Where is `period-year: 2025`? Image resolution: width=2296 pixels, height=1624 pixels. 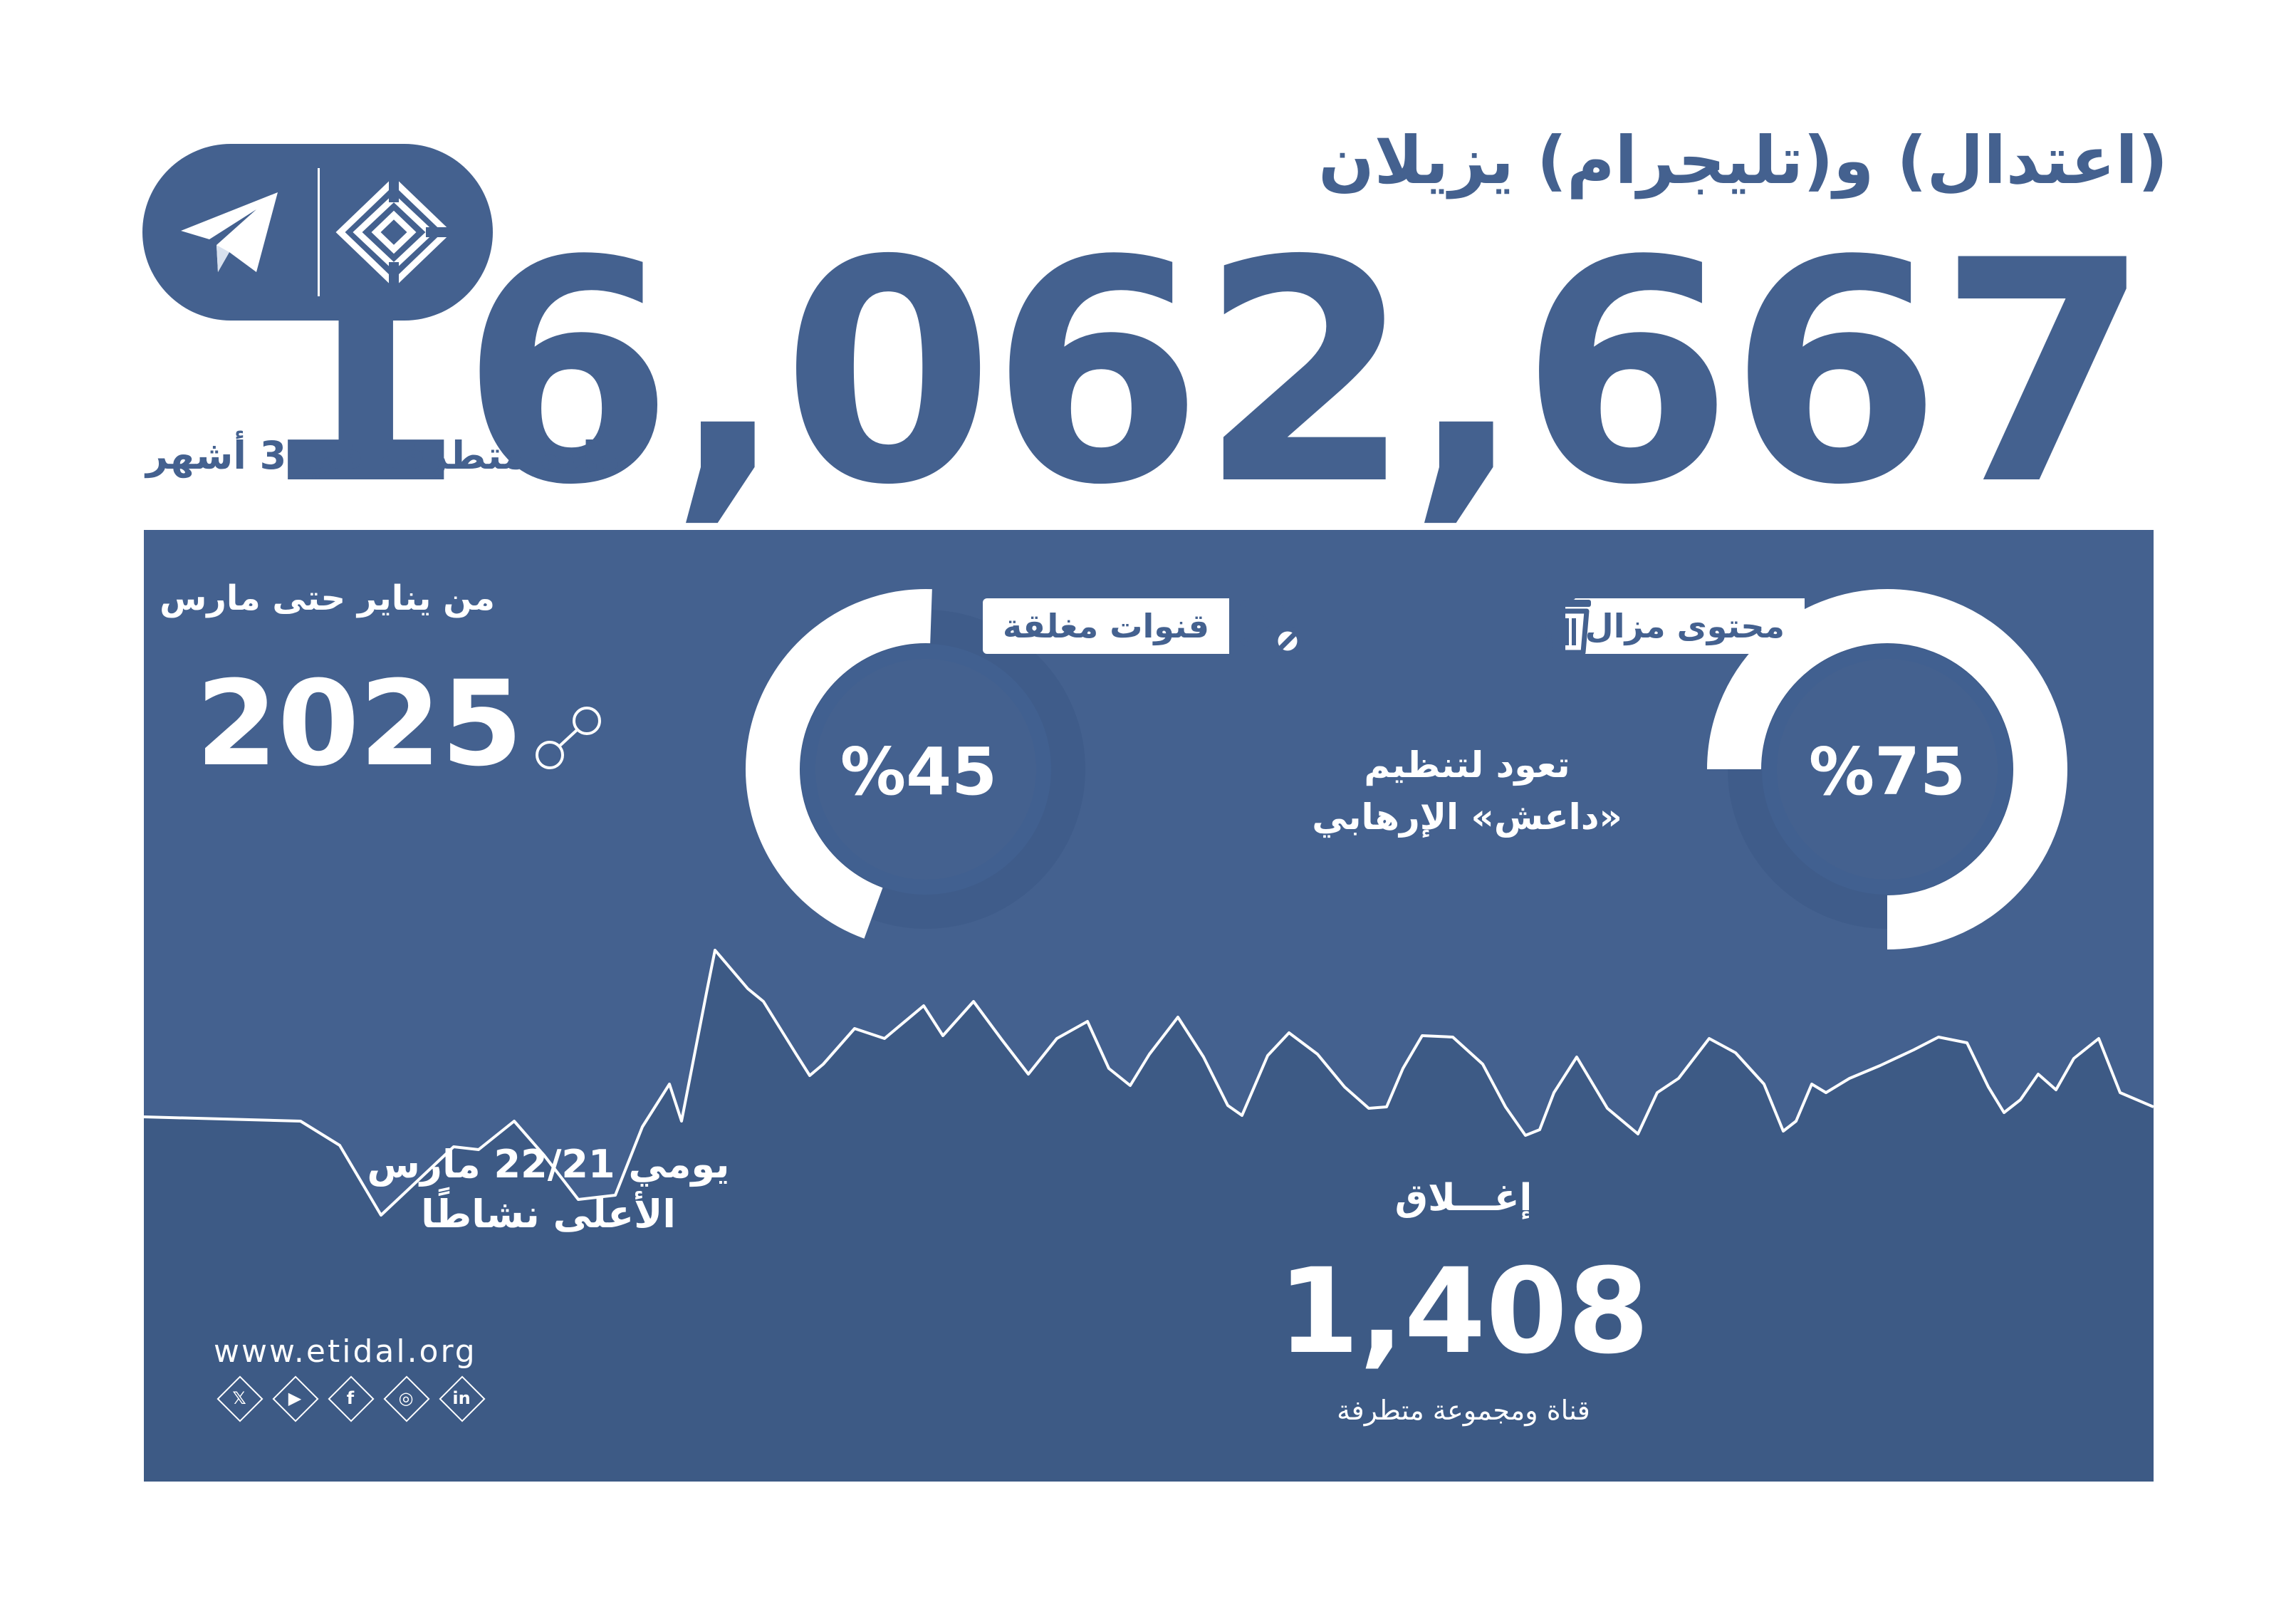 period-year: 2025 is located at coordinates (359, 723).